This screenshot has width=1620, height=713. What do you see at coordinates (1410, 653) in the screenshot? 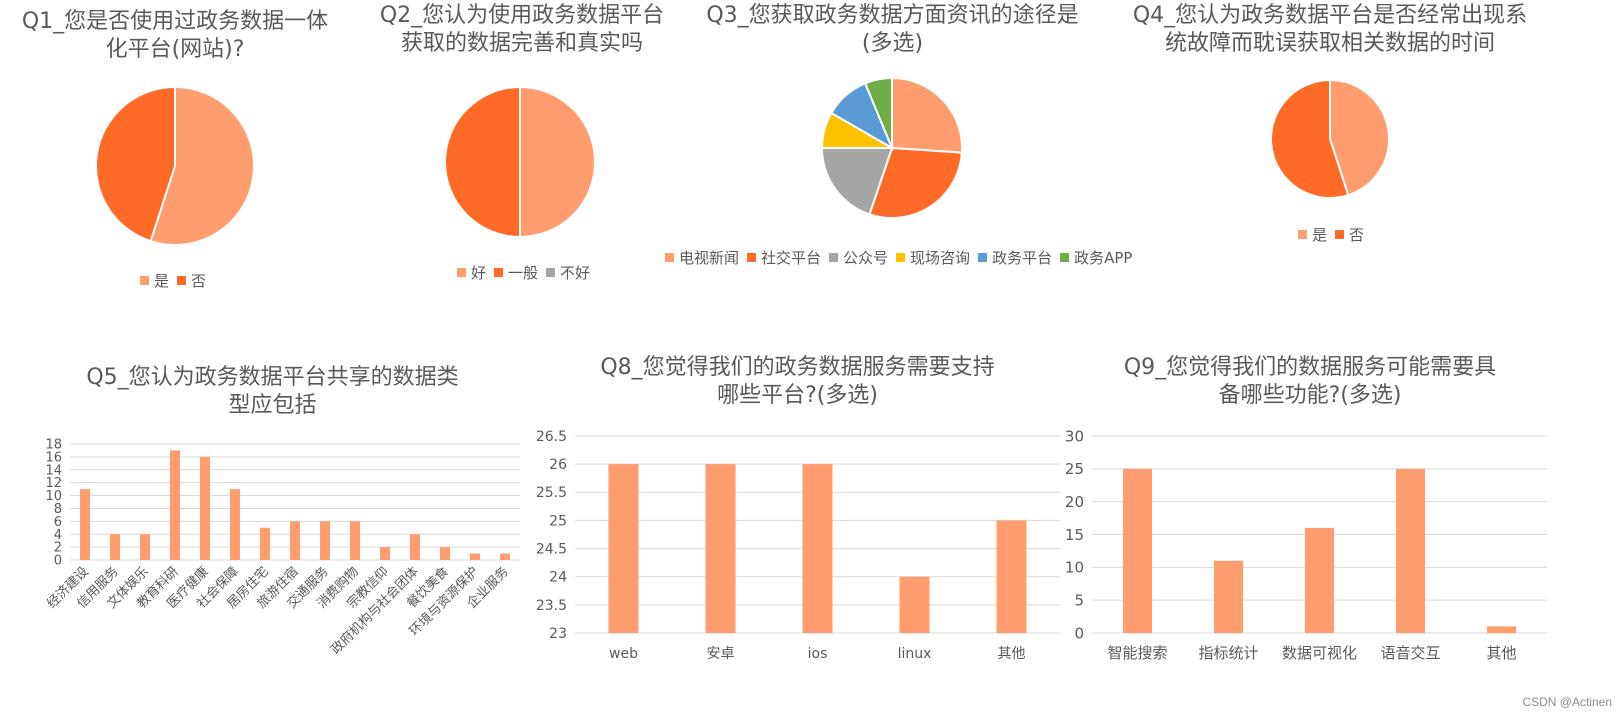
I see `q9-xtick-3: 语音交互` at bounding box center [1410, 653].